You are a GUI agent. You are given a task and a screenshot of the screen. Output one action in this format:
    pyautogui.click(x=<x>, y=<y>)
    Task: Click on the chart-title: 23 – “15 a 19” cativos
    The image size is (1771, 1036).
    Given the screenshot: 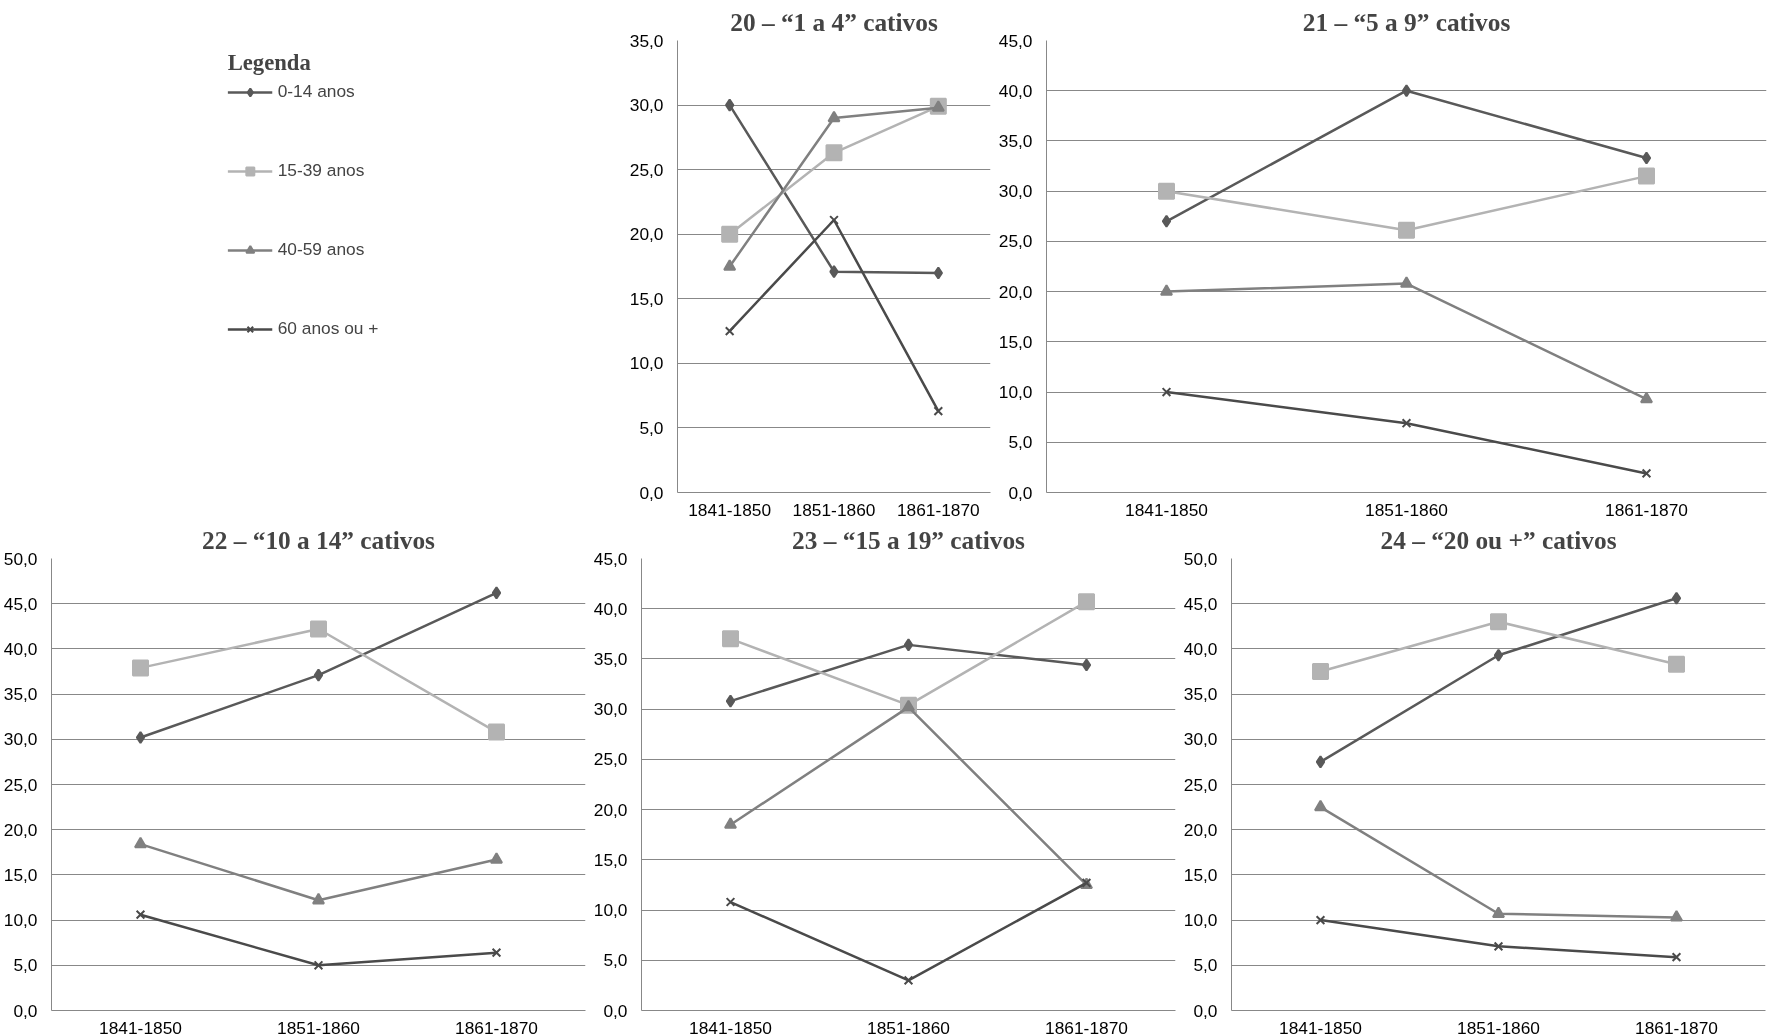 What is the action you would take?
    pyautogui.click(x=909, y=539)
    